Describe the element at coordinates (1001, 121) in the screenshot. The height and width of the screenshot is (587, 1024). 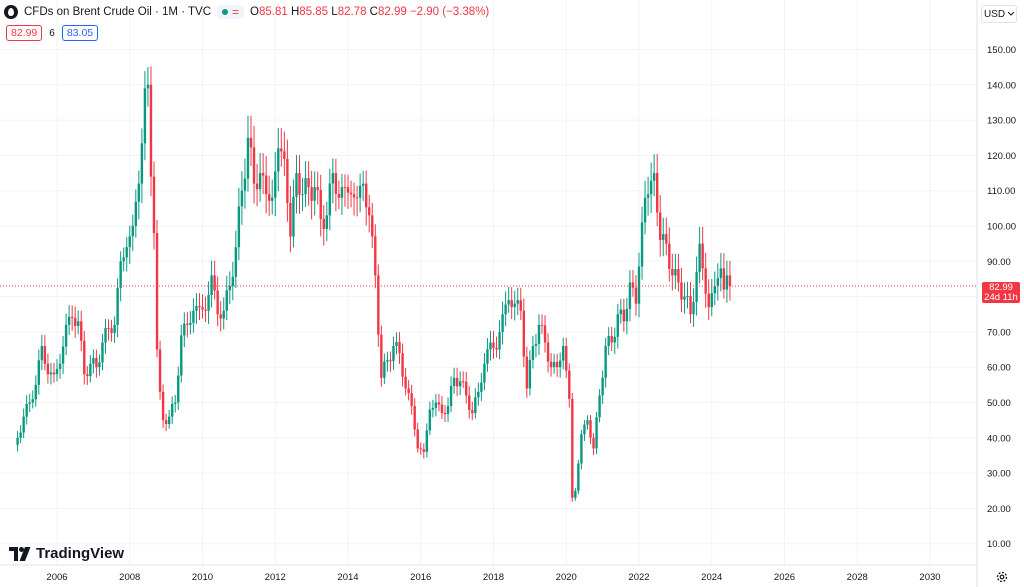
I see `price-tick-label: 130.00` at that location.